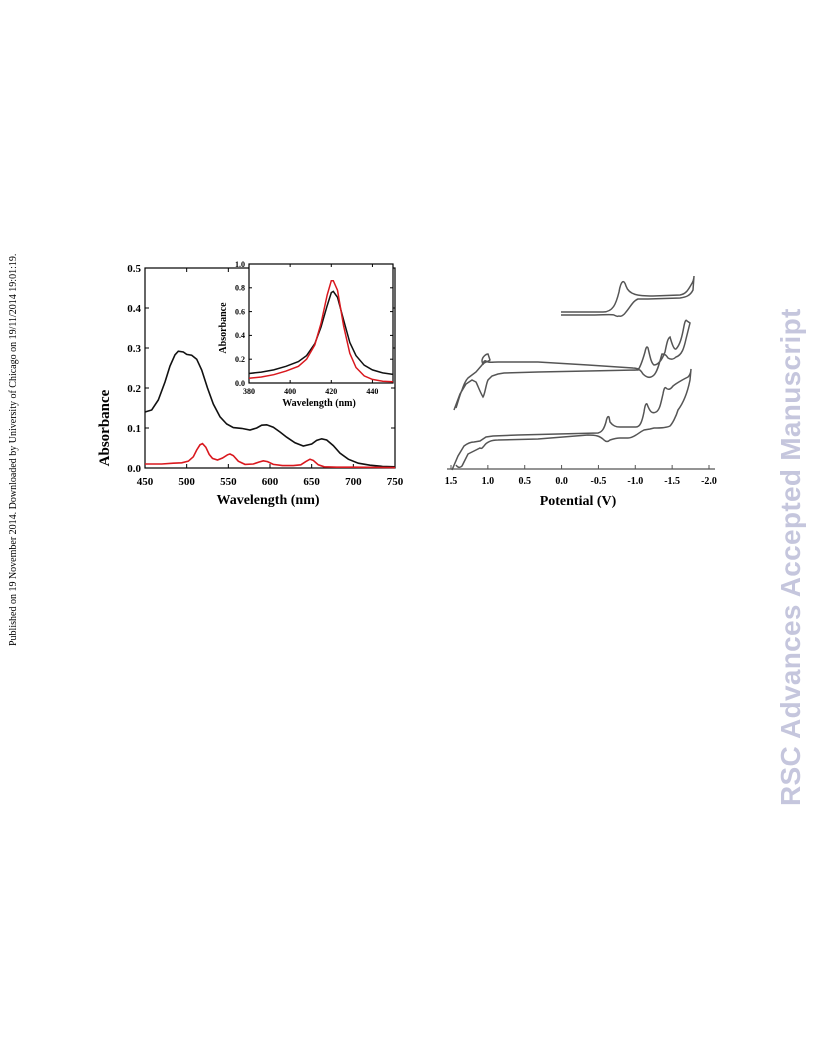 The height and width of the screenshot is (1056, 816). Describe the element at coordinates (145, 482) in the screenshot. I see `x-tick-label: 450` at that location.